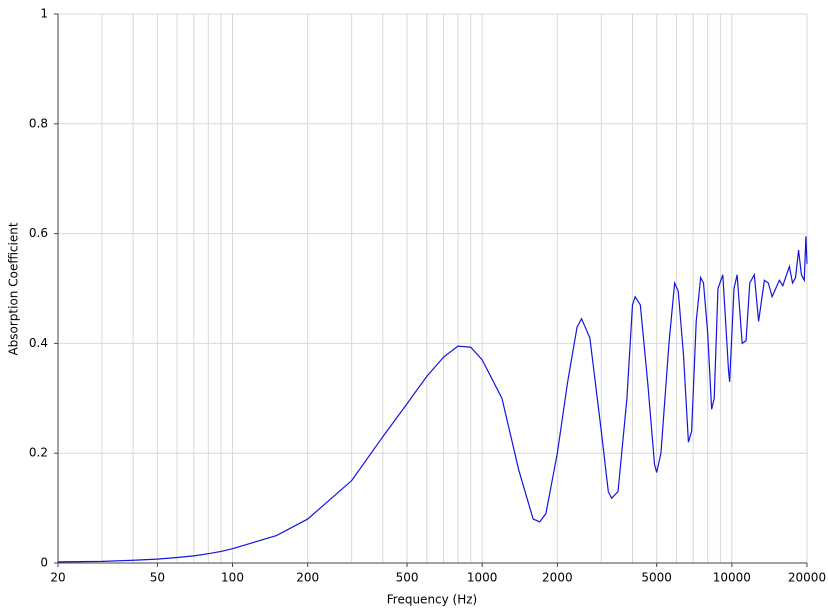 This screenshot has height=614, width=828. I want to click on y-tick-label: 0.8, so click(38, 123).